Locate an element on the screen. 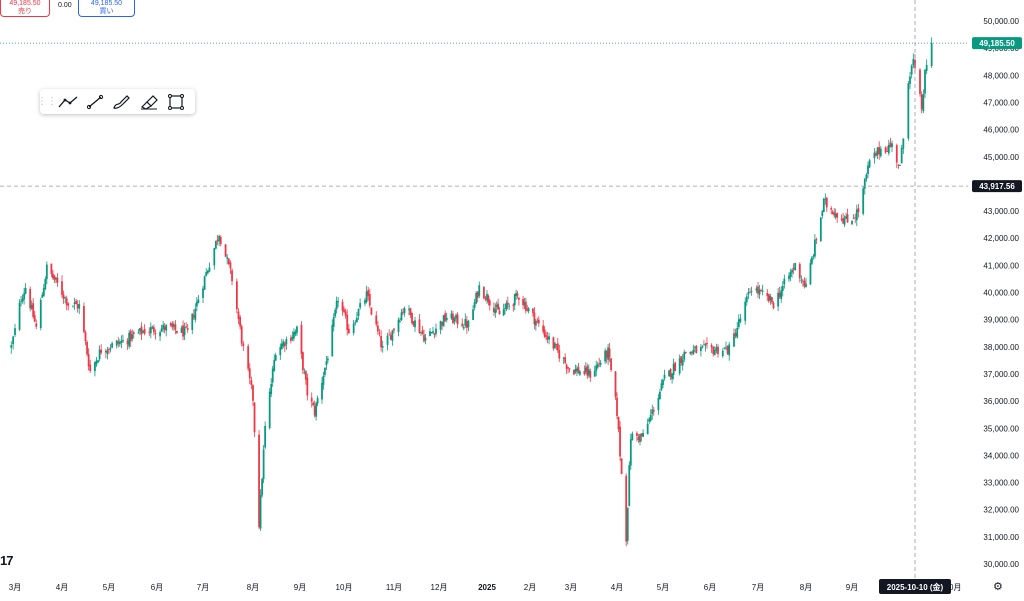 Image resolution: width=1024 pixels, height=601 pixels. settings-gear-icon: ⚙ is located at coordinates (998, 587).